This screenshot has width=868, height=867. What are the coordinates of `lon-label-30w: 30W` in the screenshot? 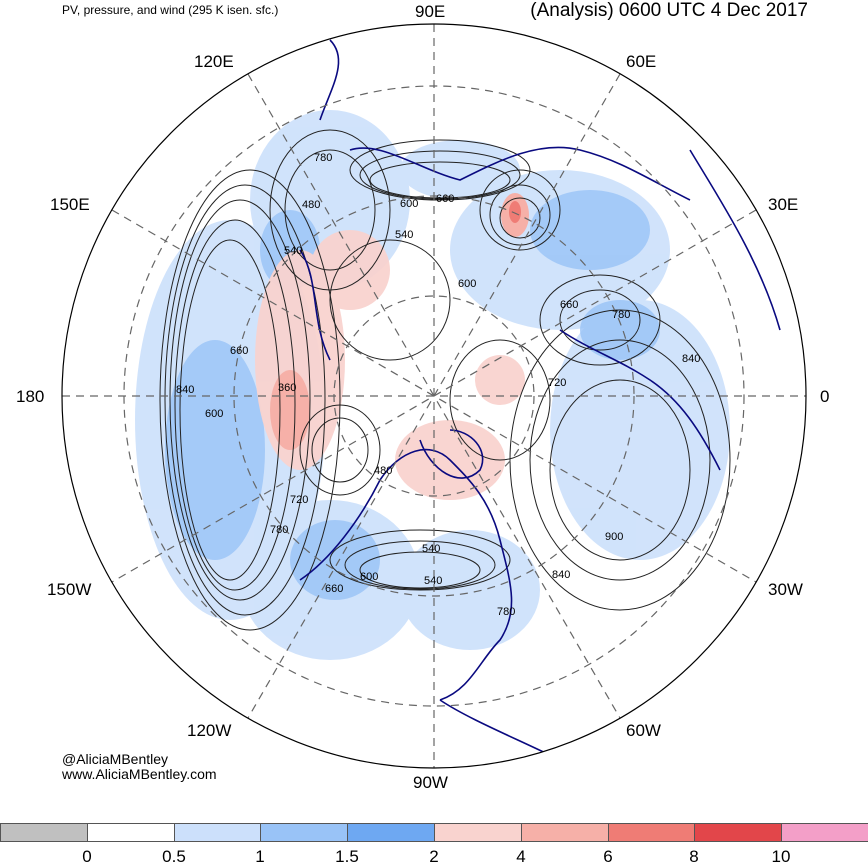 It's located at (785, 589).